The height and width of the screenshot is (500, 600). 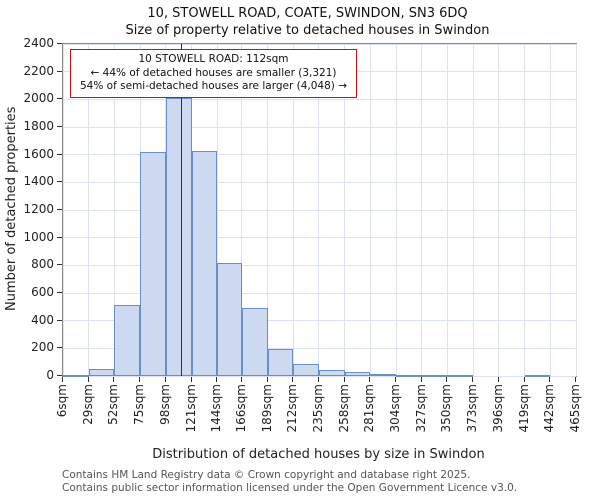 I want to click on x-tick-label: 465sqm, so click(x=575, y=408).